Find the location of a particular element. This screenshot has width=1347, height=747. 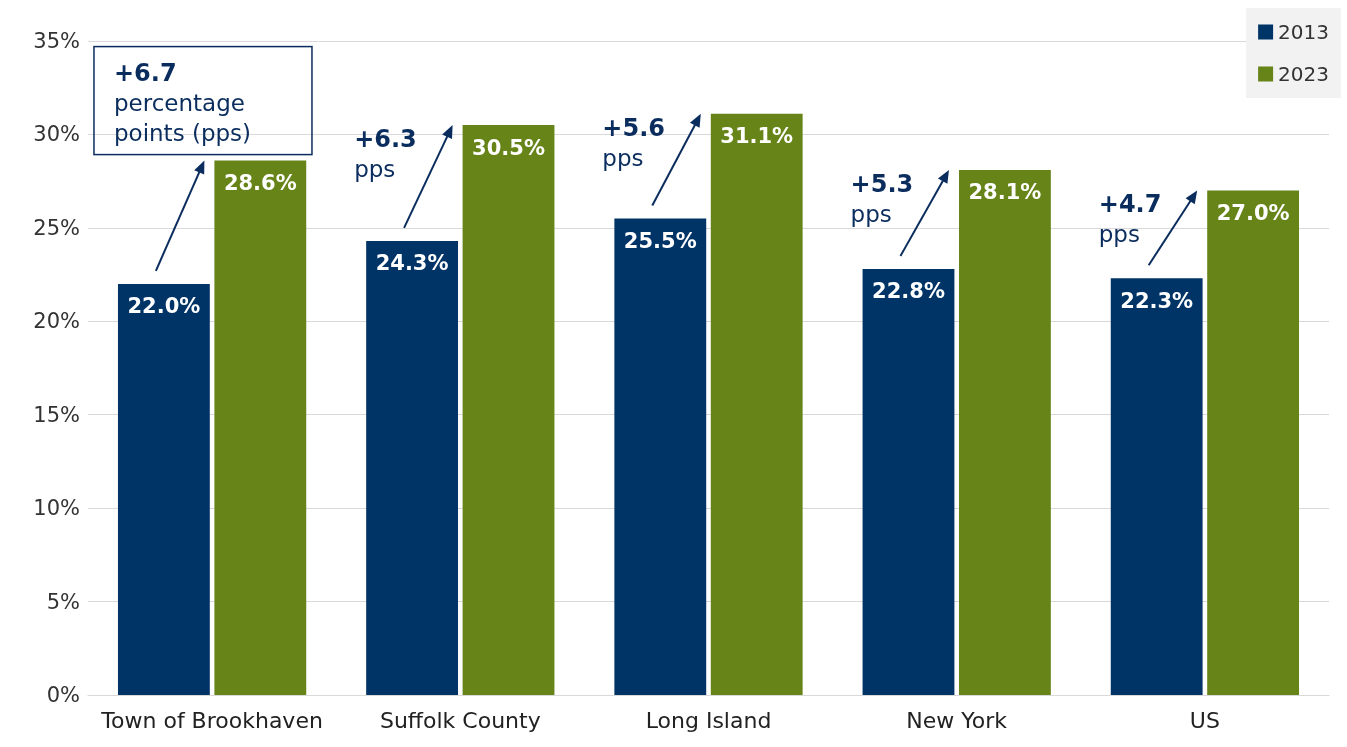

data-label: 30.5% is located at coordinates (508, 147).